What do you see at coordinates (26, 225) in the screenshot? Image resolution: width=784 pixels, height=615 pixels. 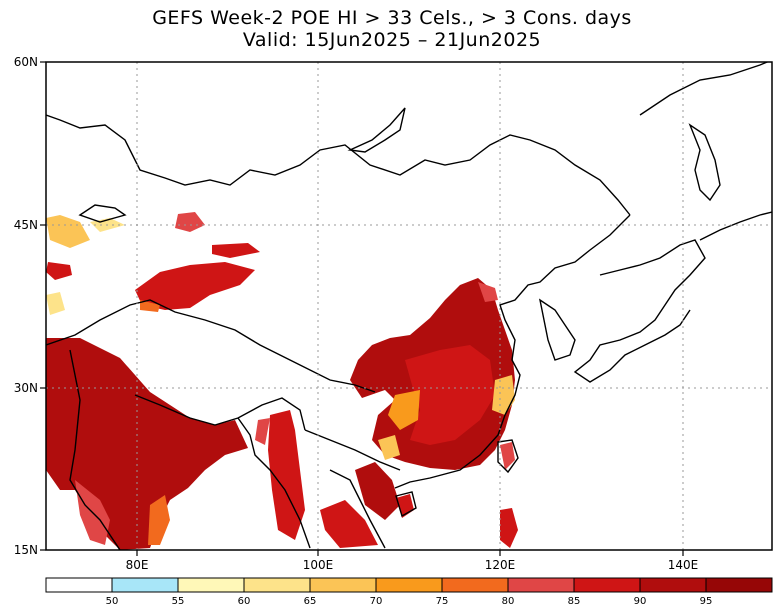 I see `y-tick-label: 45N` at bounding box center [26, 225].